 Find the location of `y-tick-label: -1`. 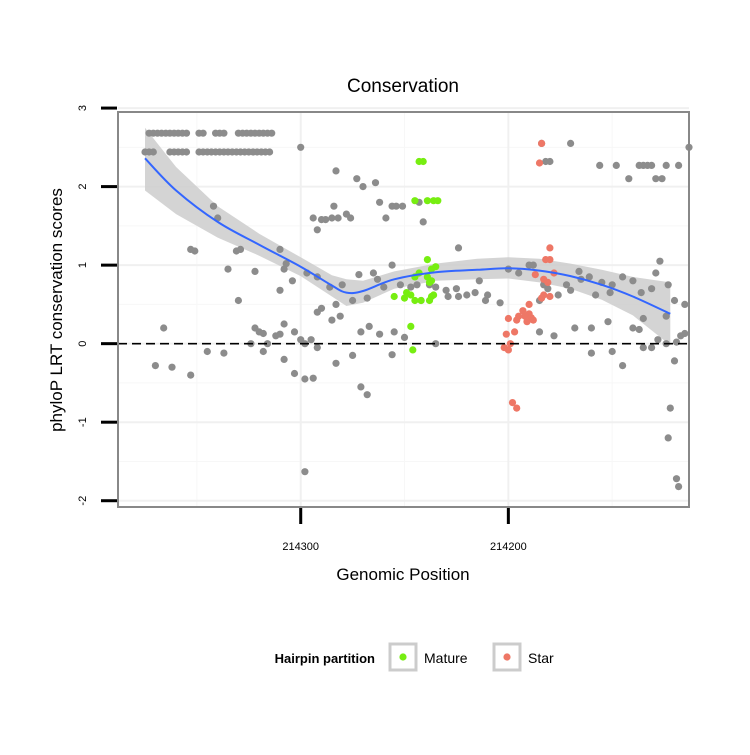

y-tick-label: -1 is located at coordinates (83, 422).